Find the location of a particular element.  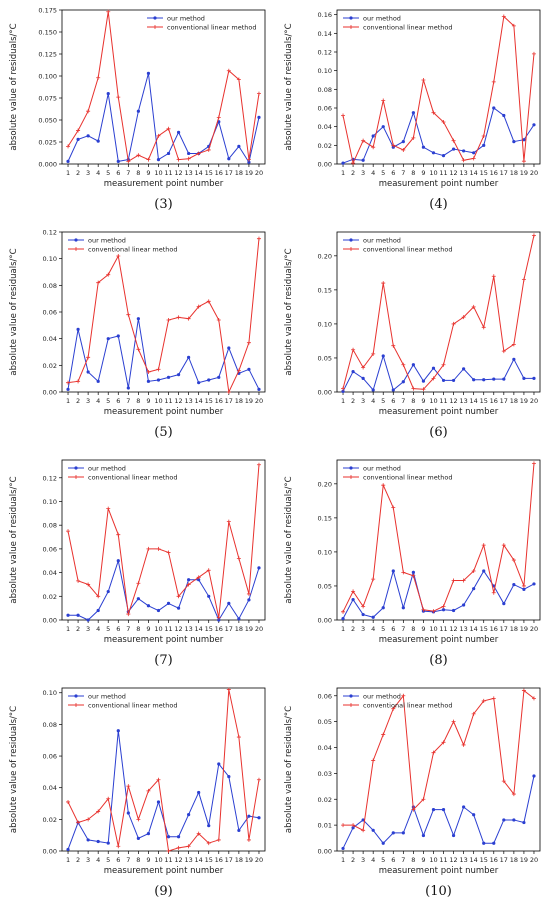

x-tick-label: 11 is located at coordinates (168, 629).